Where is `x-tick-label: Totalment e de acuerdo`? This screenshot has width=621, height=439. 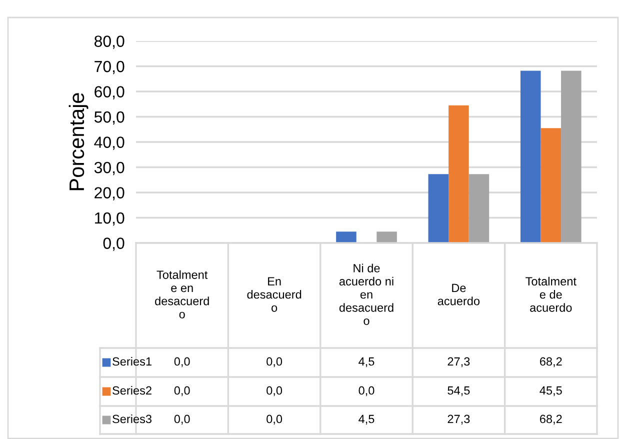 x-tick-label: Totalment e de acuerdo is located at coordinates (551, 294).